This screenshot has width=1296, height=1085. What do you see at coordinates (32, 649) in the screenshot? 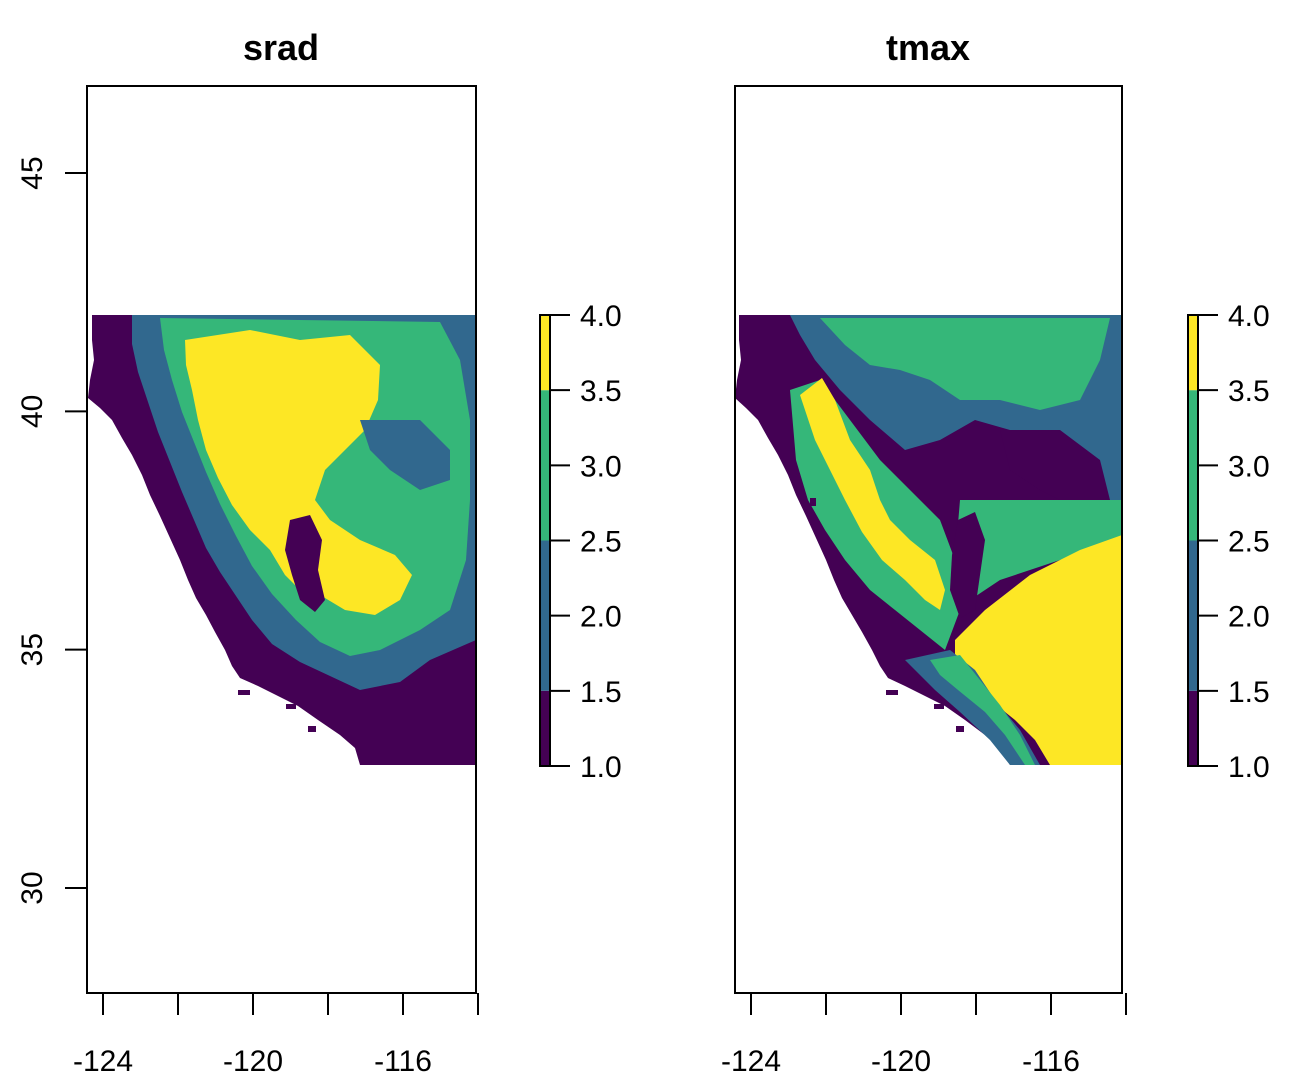
I see `y-tick-label: 35` at bounding box center [32, 649].